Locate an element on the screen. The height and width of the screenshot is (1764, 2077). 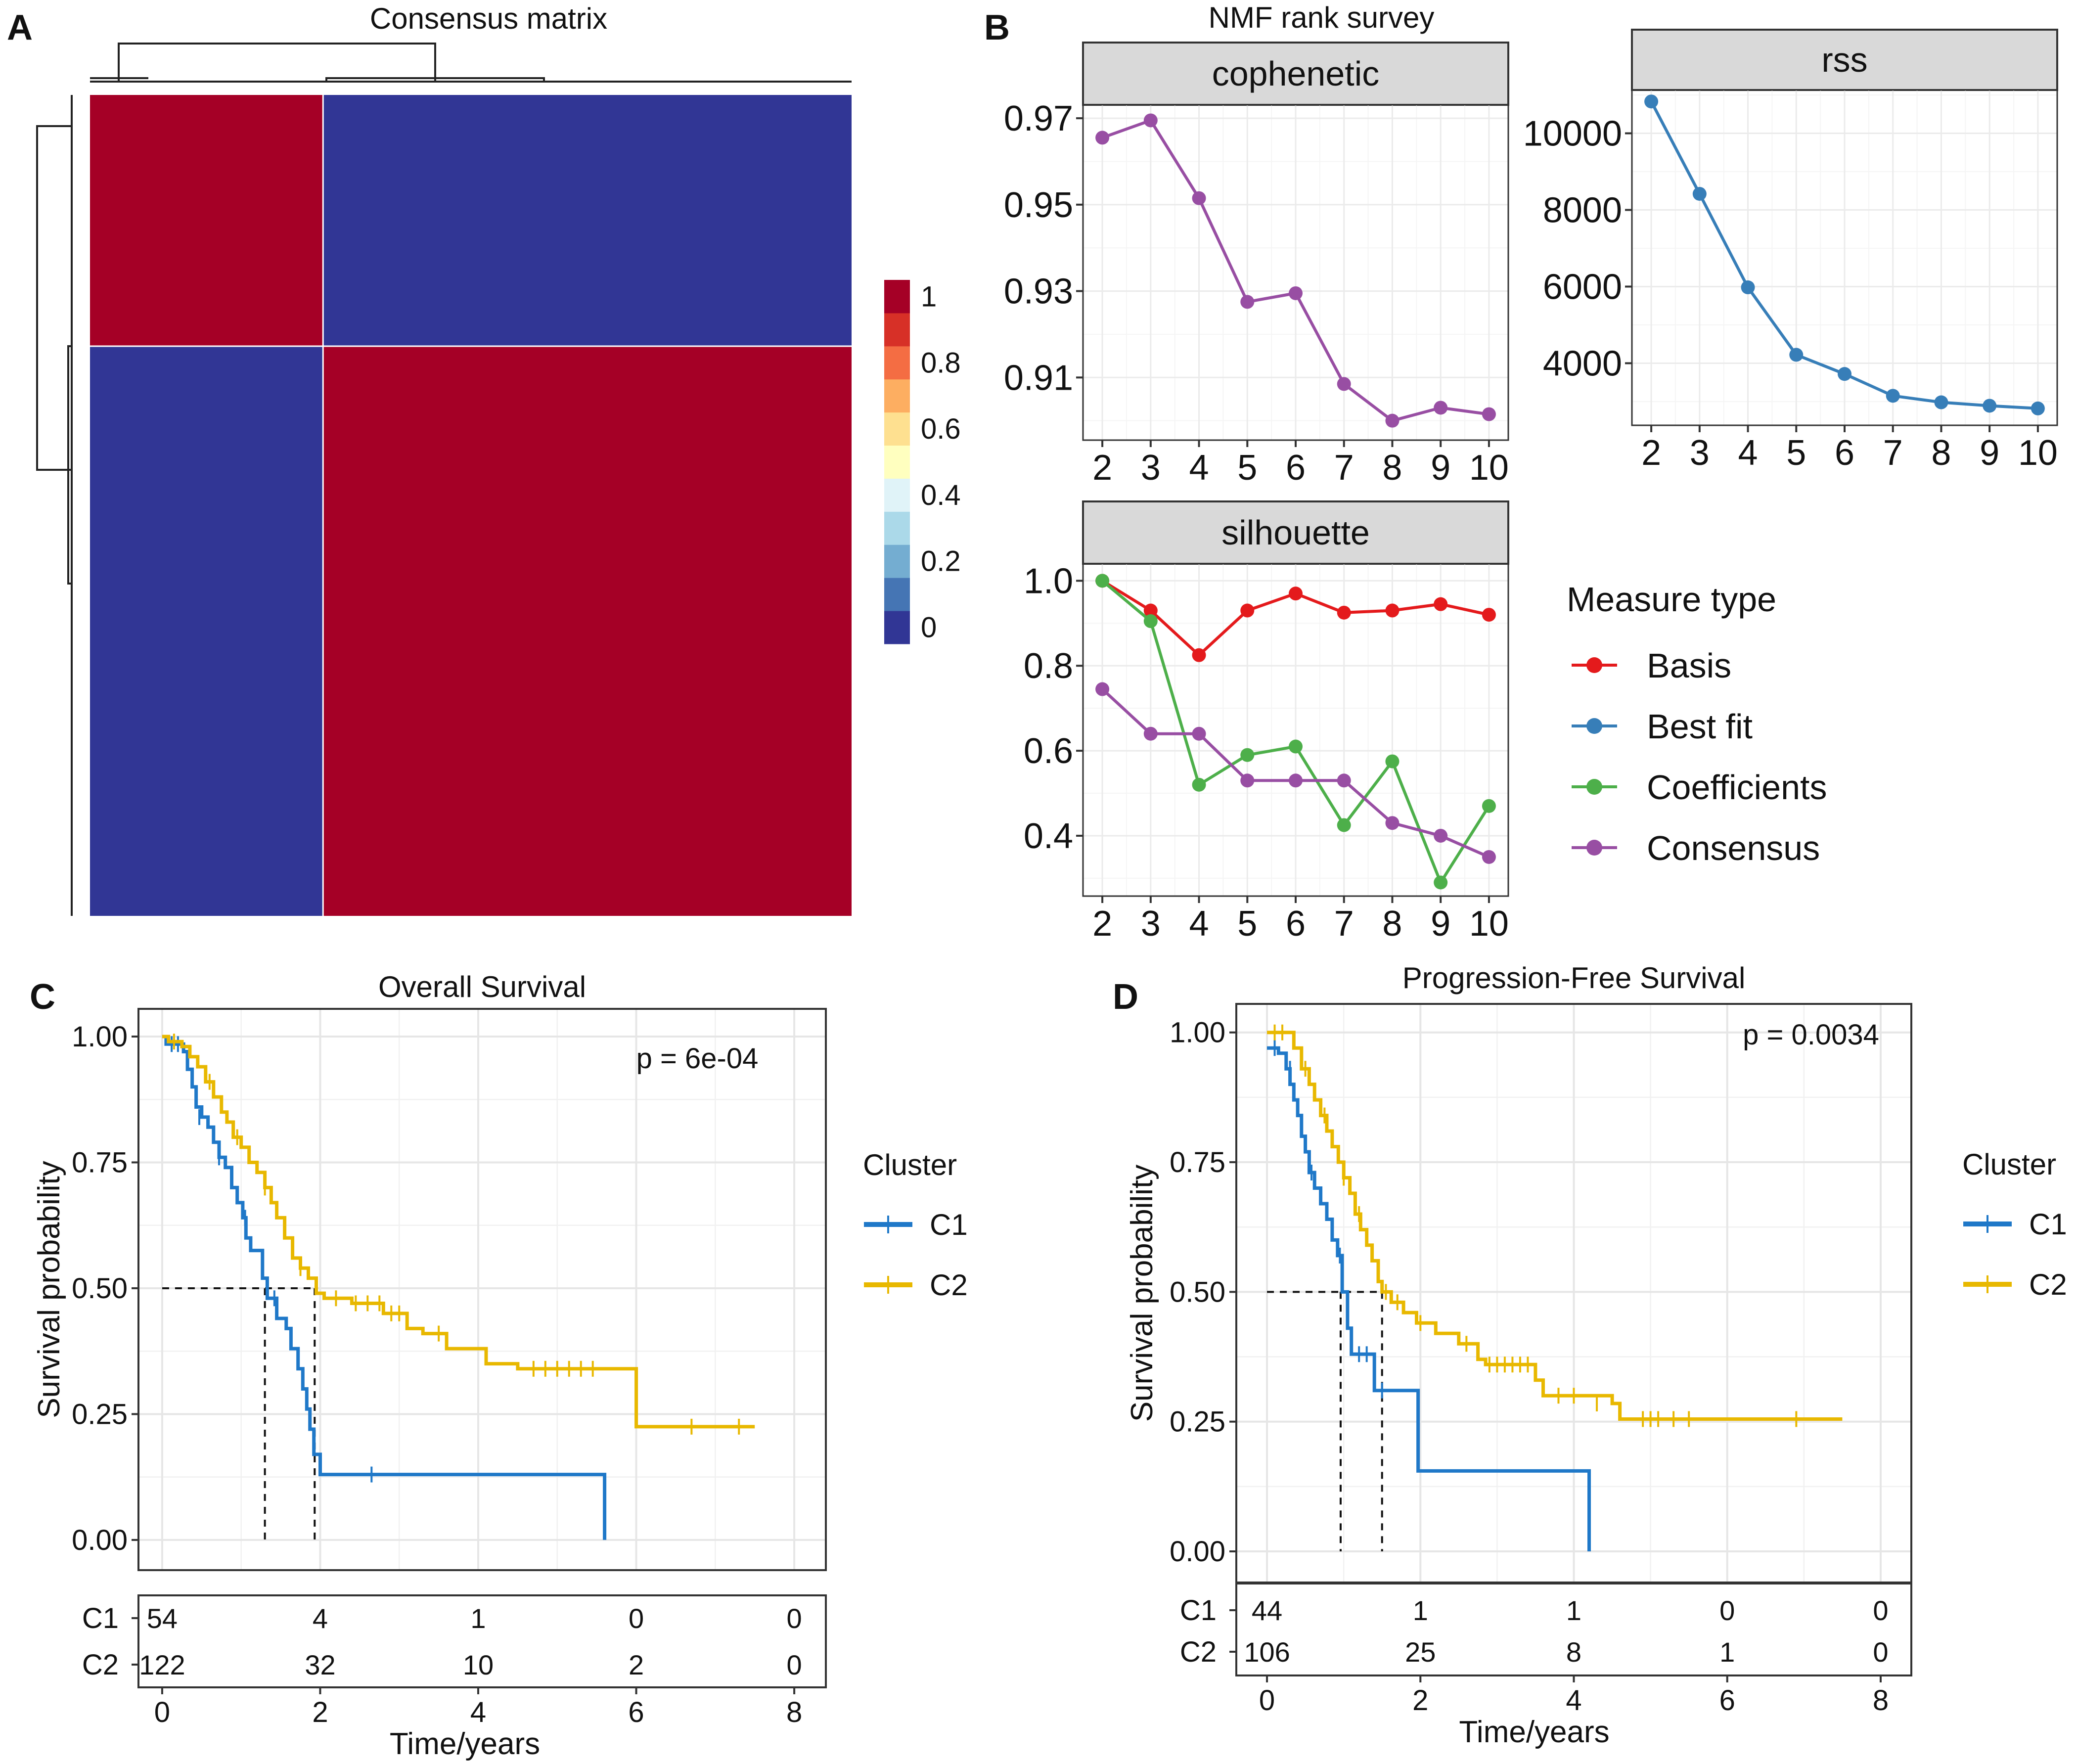
panel-letter-b: B is located at coordinates (997, 27).